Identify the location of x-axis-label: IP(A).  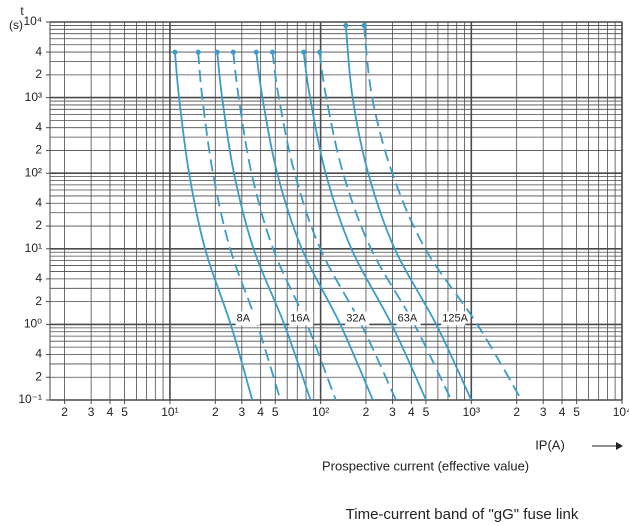
(550, 444).